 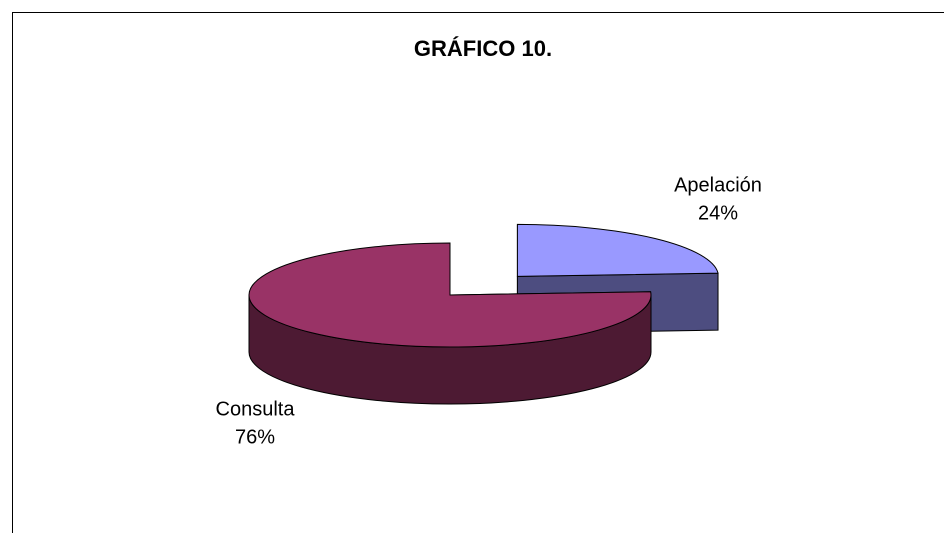 I want to click on slice-value-label: 76%, so click(x=255, y=437).